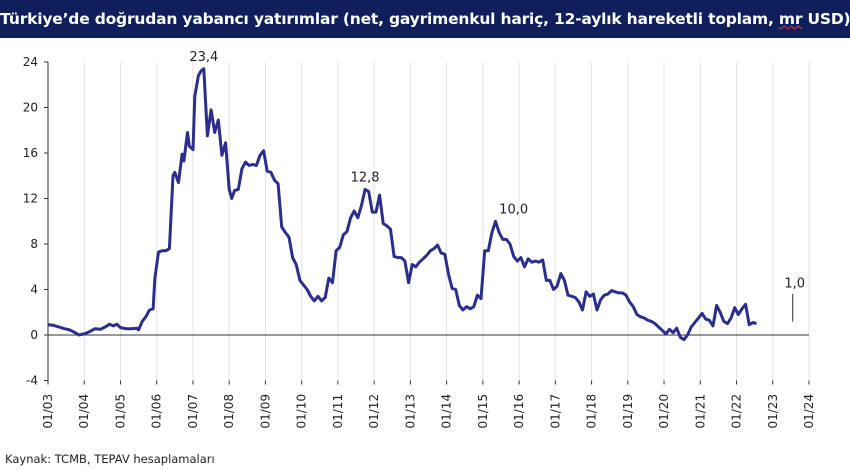 The width and height of the screenshot is (850, 470). I want to click on data-label: 1,0, so click(794, 284).